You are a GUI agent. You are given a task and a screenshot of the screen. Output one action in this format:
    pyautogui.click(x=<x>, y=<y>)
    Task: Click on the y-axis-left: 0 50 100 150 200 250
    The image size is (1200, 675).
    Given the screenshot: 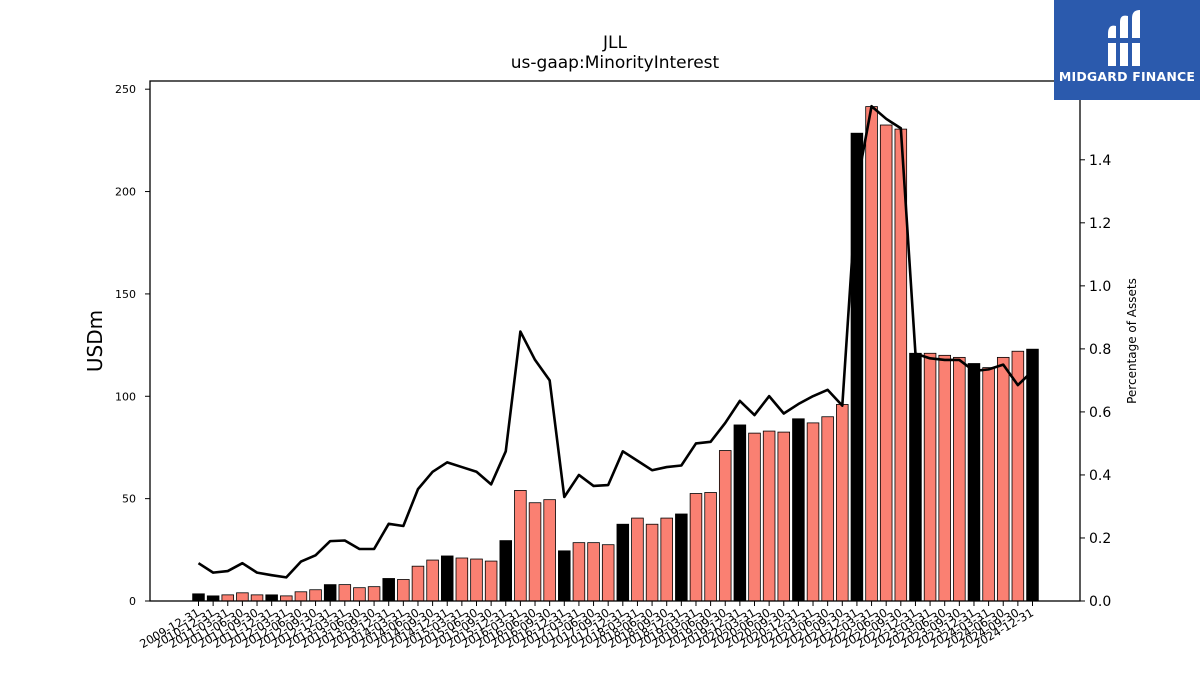 What is the action you would take?
    pyautogui.click(x=132, y=345)
    